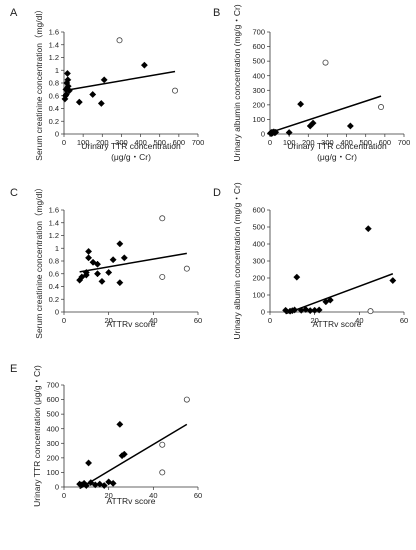  Describe the element at coordinates (37, 436) in the screenshot. I see `y-axis-title: Urinary TTR concentration (μg/g・Cr)` at that location.